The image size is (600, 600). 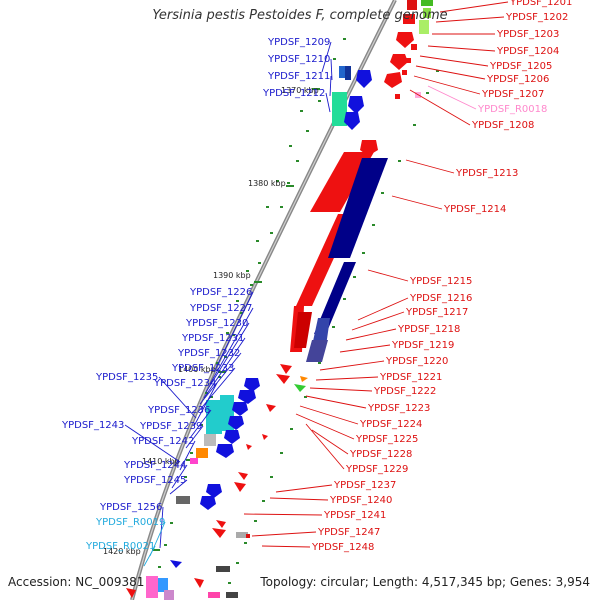 What do you see at coordinates (540, 4) in the screenshot?
I see `gene-label: YPDSF_1201` at bounding box center [540, 4].